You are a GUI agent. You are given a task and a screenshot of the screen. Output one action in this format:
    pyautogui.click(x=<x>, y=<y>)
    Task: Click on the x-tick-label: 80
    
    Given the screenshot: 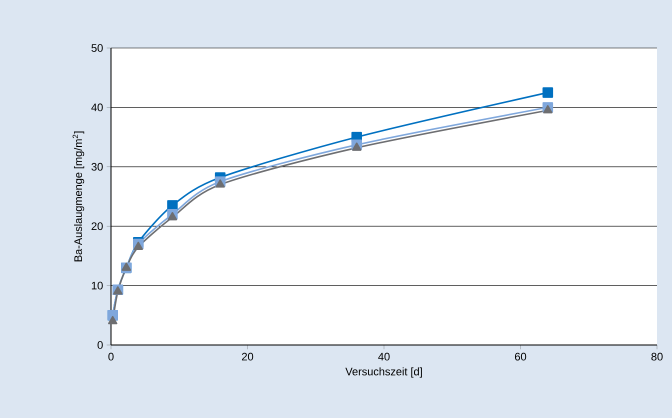 What is the action you would take?
    pyautogui.click(x=657, y=356)
    